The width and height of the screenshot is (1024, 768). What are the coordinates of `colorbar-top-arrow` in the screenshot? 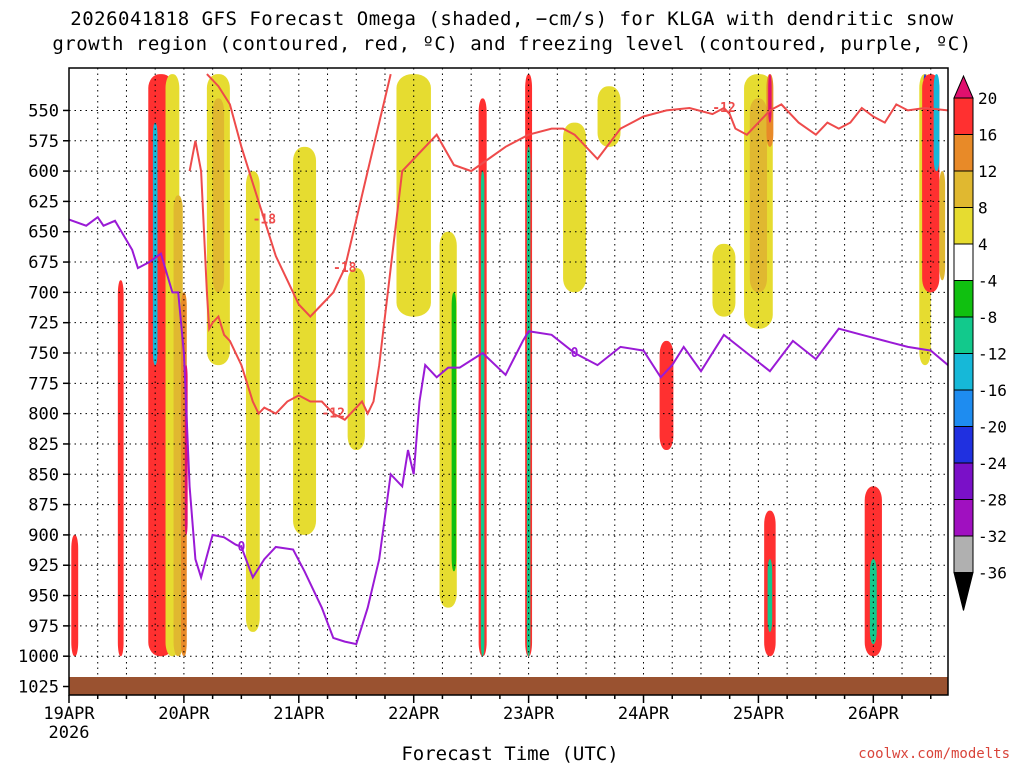 It's located at (963, 86).